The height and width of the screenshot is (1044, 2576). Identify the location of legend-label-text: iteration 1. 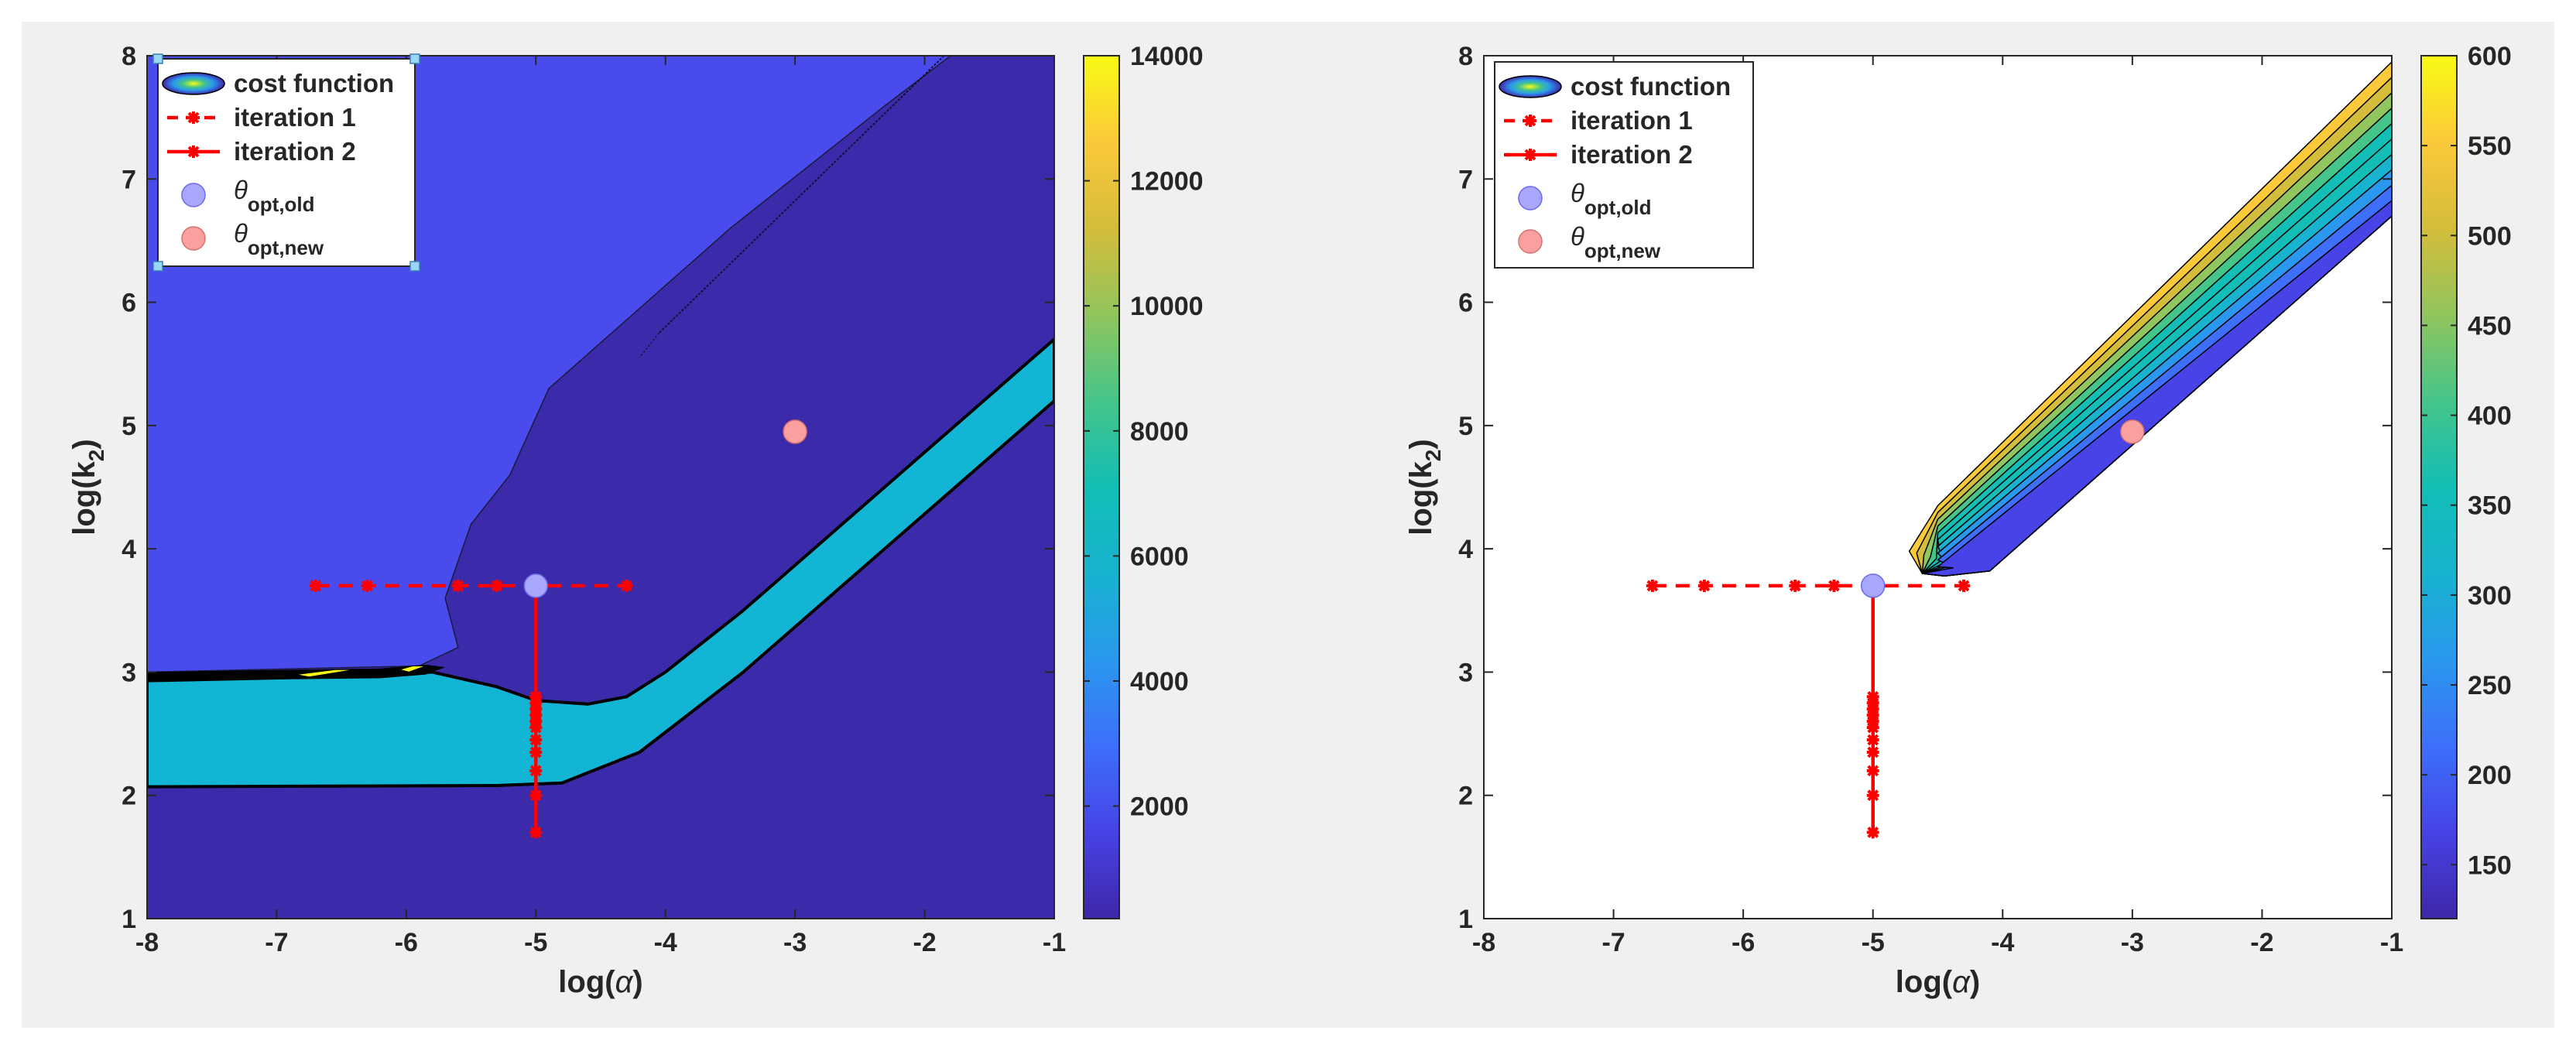
(1632, 120).